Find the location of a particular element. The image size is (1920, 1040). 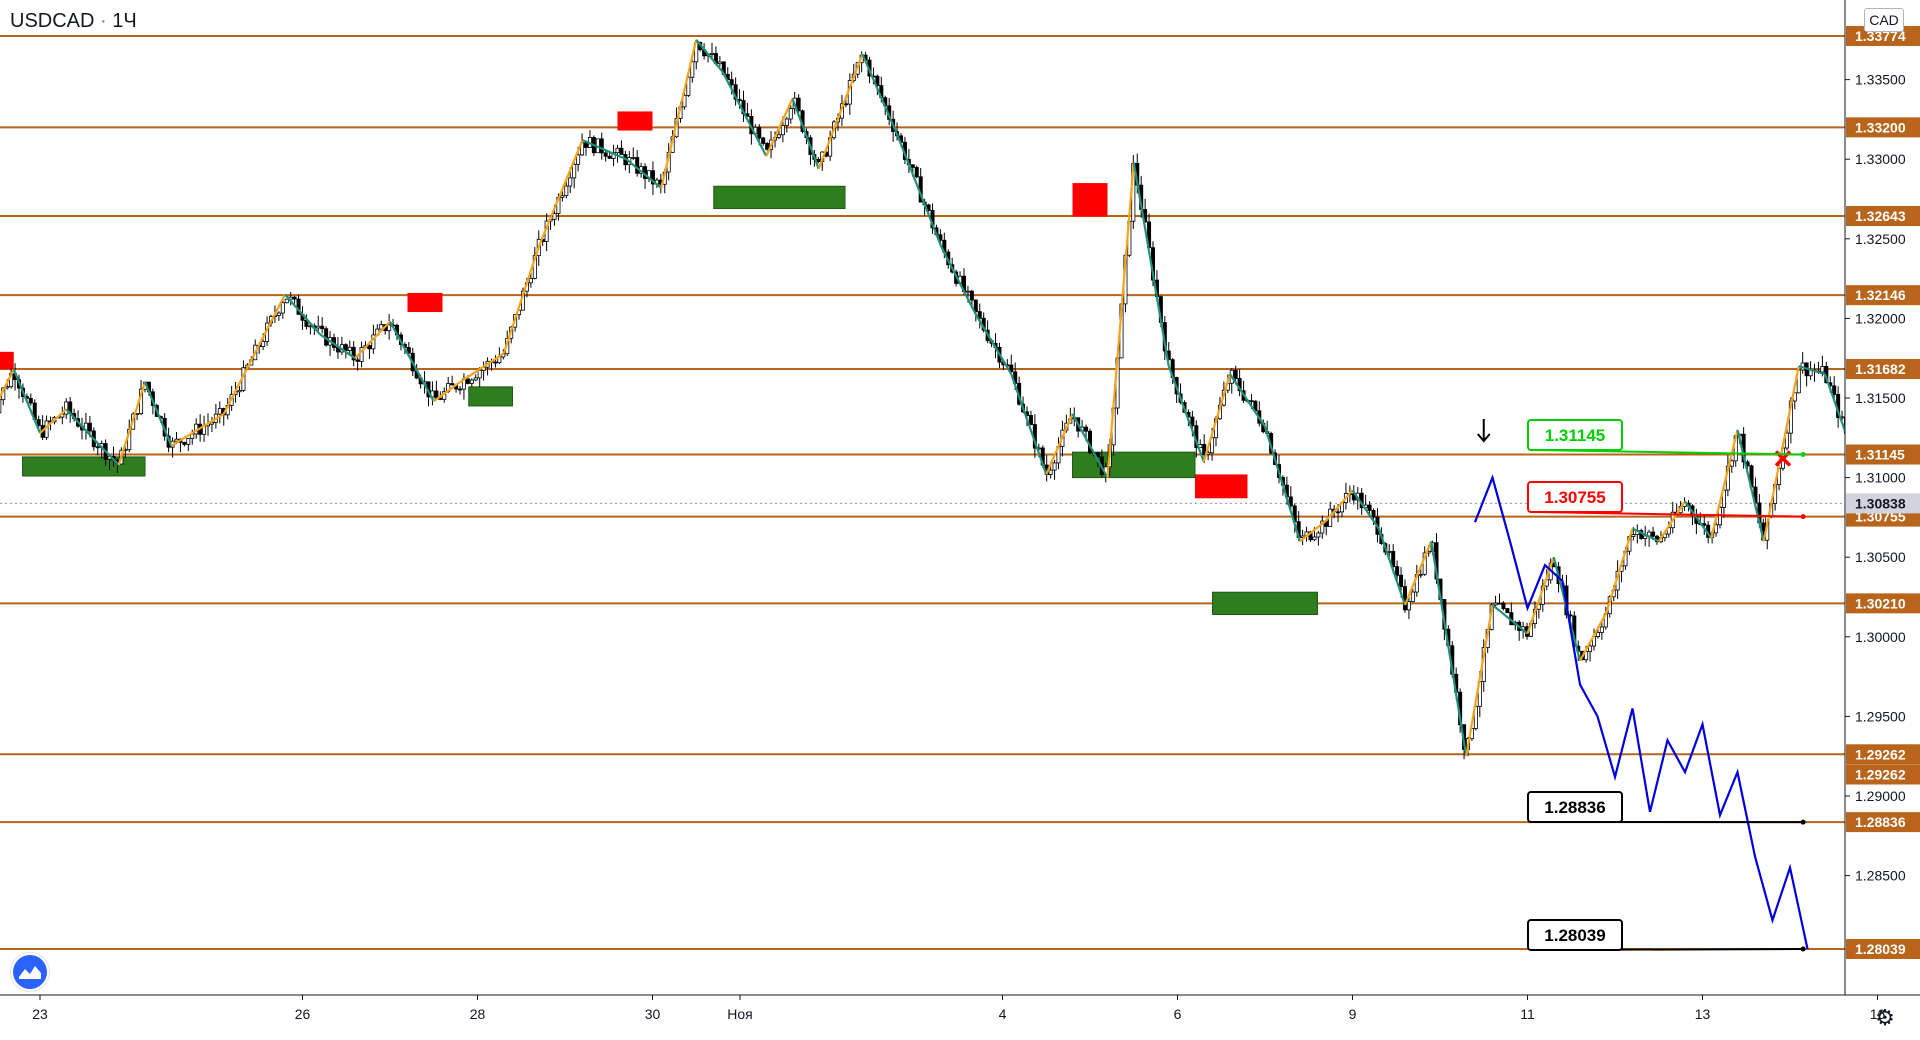

time-axis: 23262830Ноя46911131618 is located at coordinates (960, 1017).